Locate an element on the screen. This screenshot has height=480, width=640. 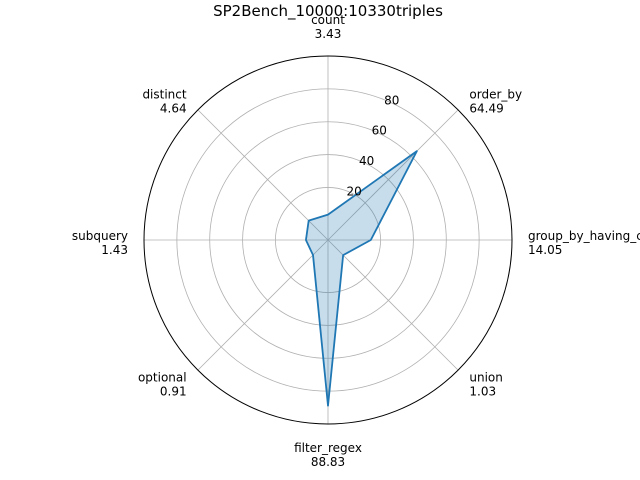
category-label-filter_regex: filter_regex is located at coordinates (328, 448).